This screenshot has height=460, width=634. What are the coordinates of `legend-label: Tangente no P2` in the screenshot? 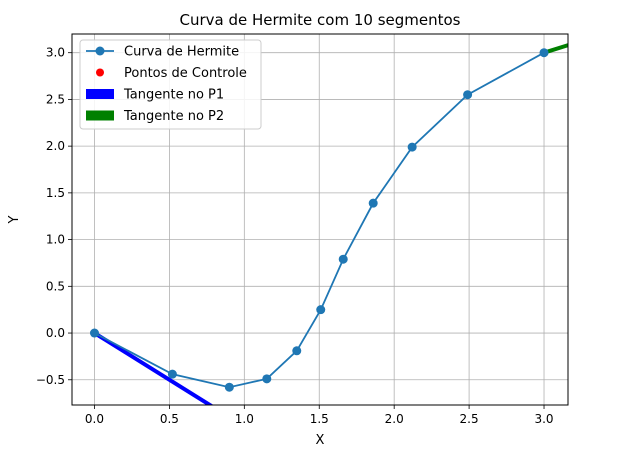 It's located at (173, 116).